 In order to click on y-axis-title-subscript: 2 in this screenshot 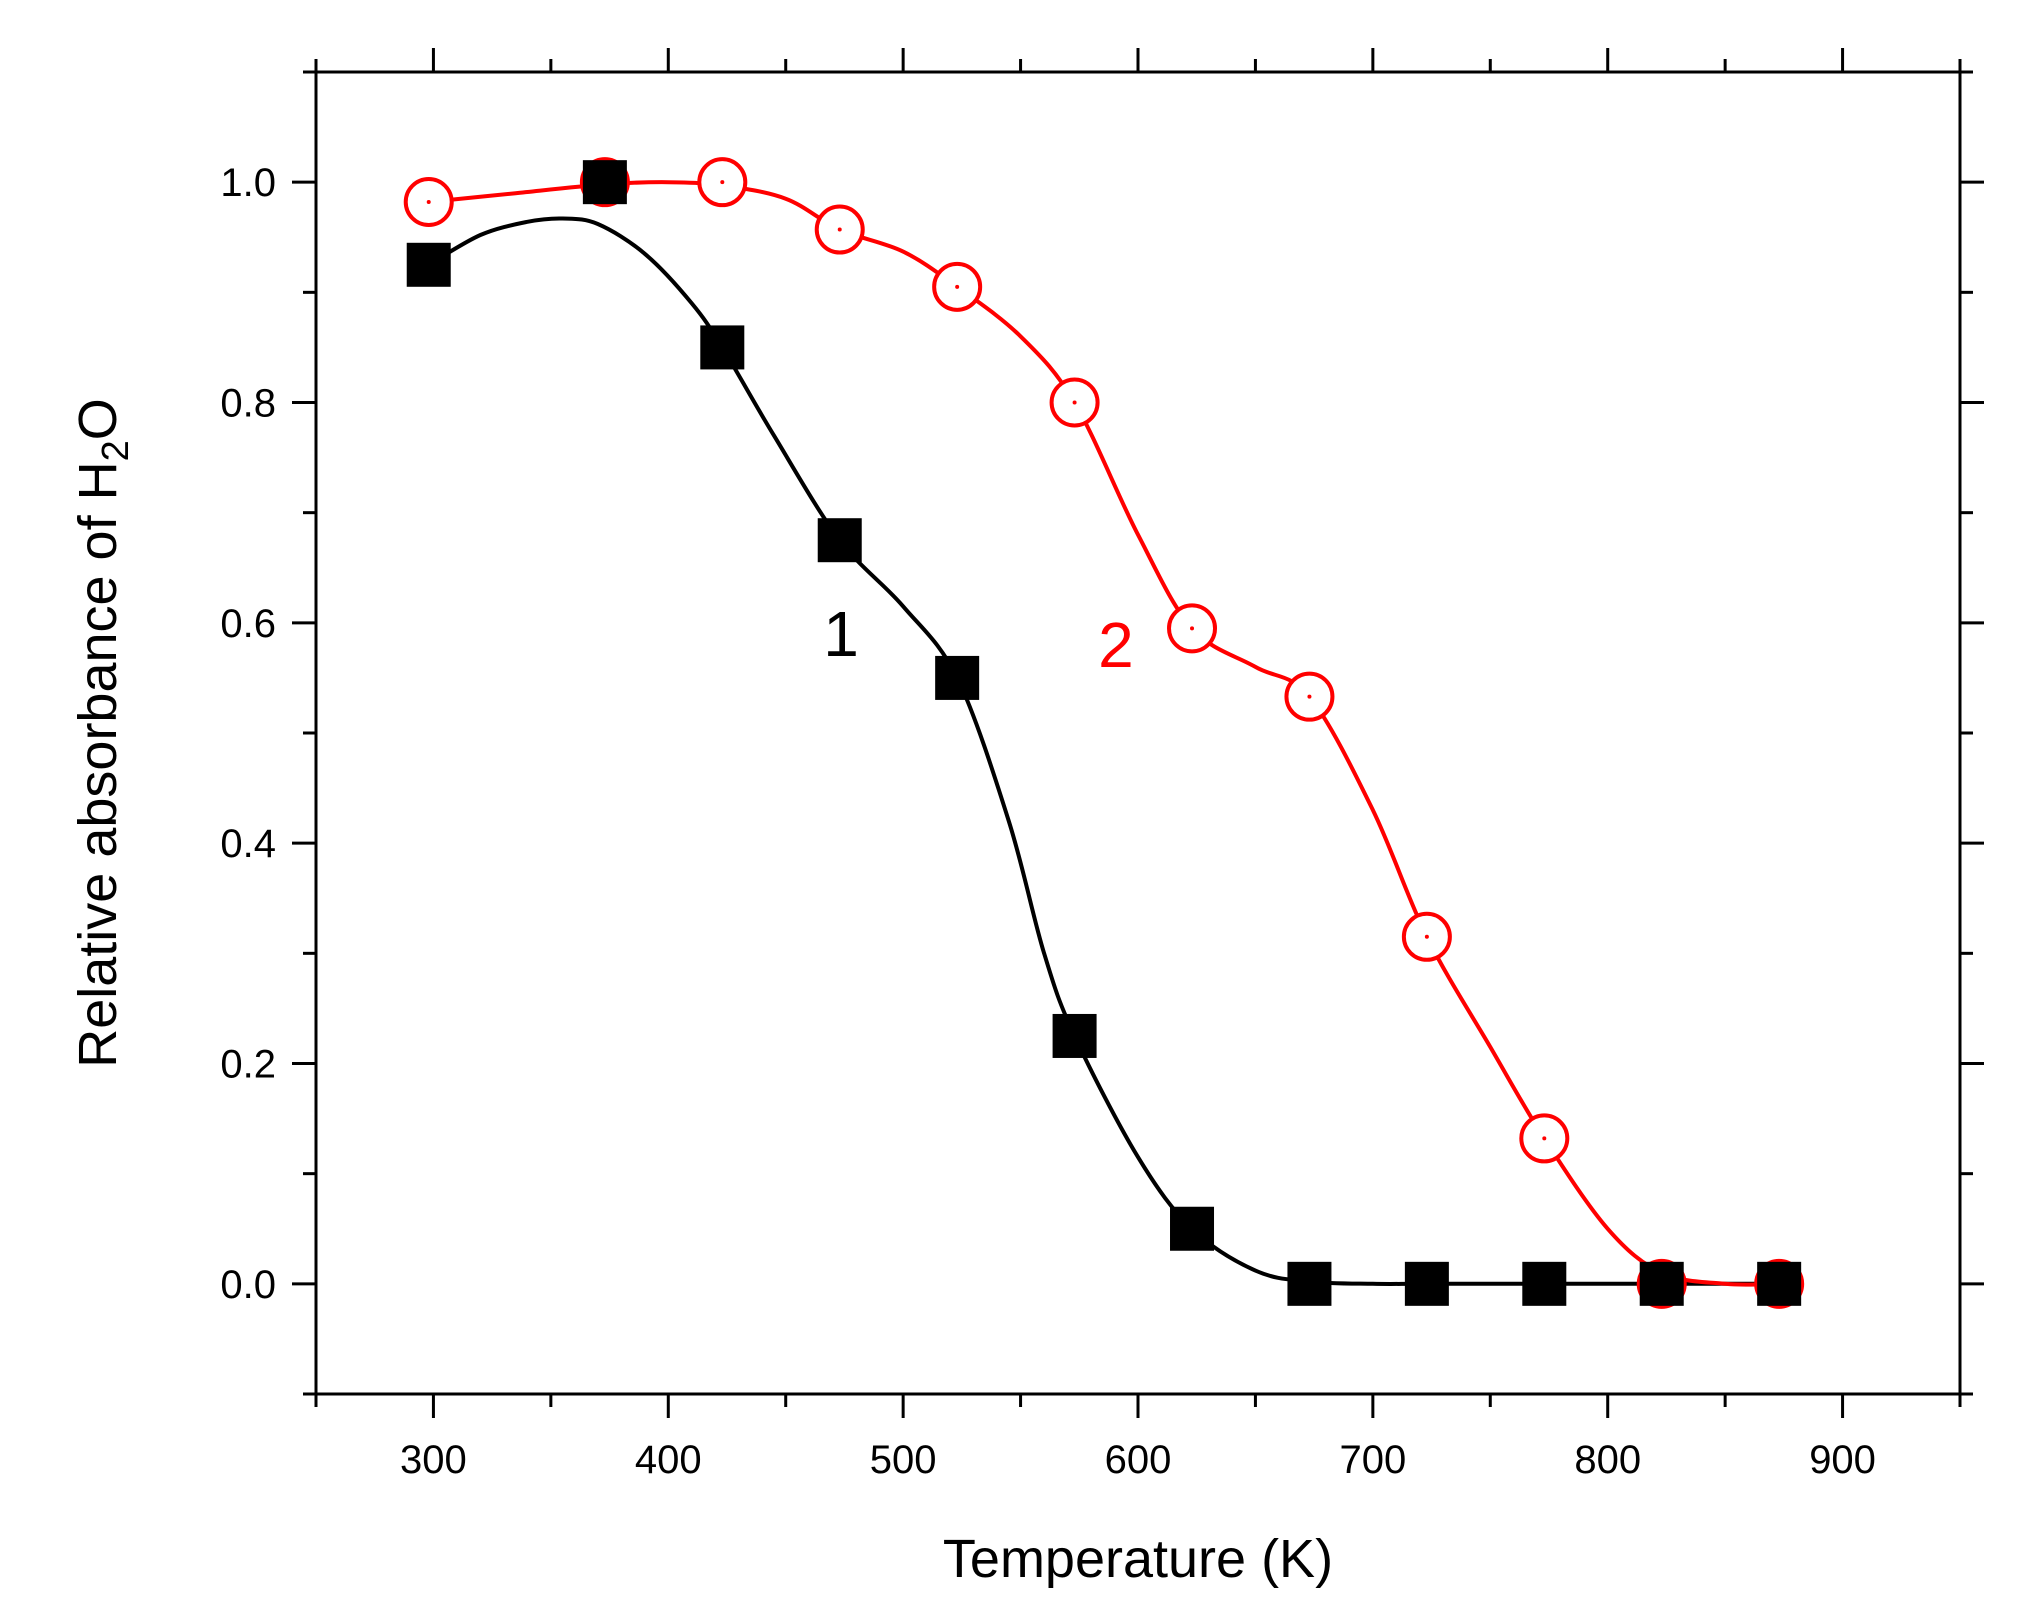, I will do `click(116, 450)`.